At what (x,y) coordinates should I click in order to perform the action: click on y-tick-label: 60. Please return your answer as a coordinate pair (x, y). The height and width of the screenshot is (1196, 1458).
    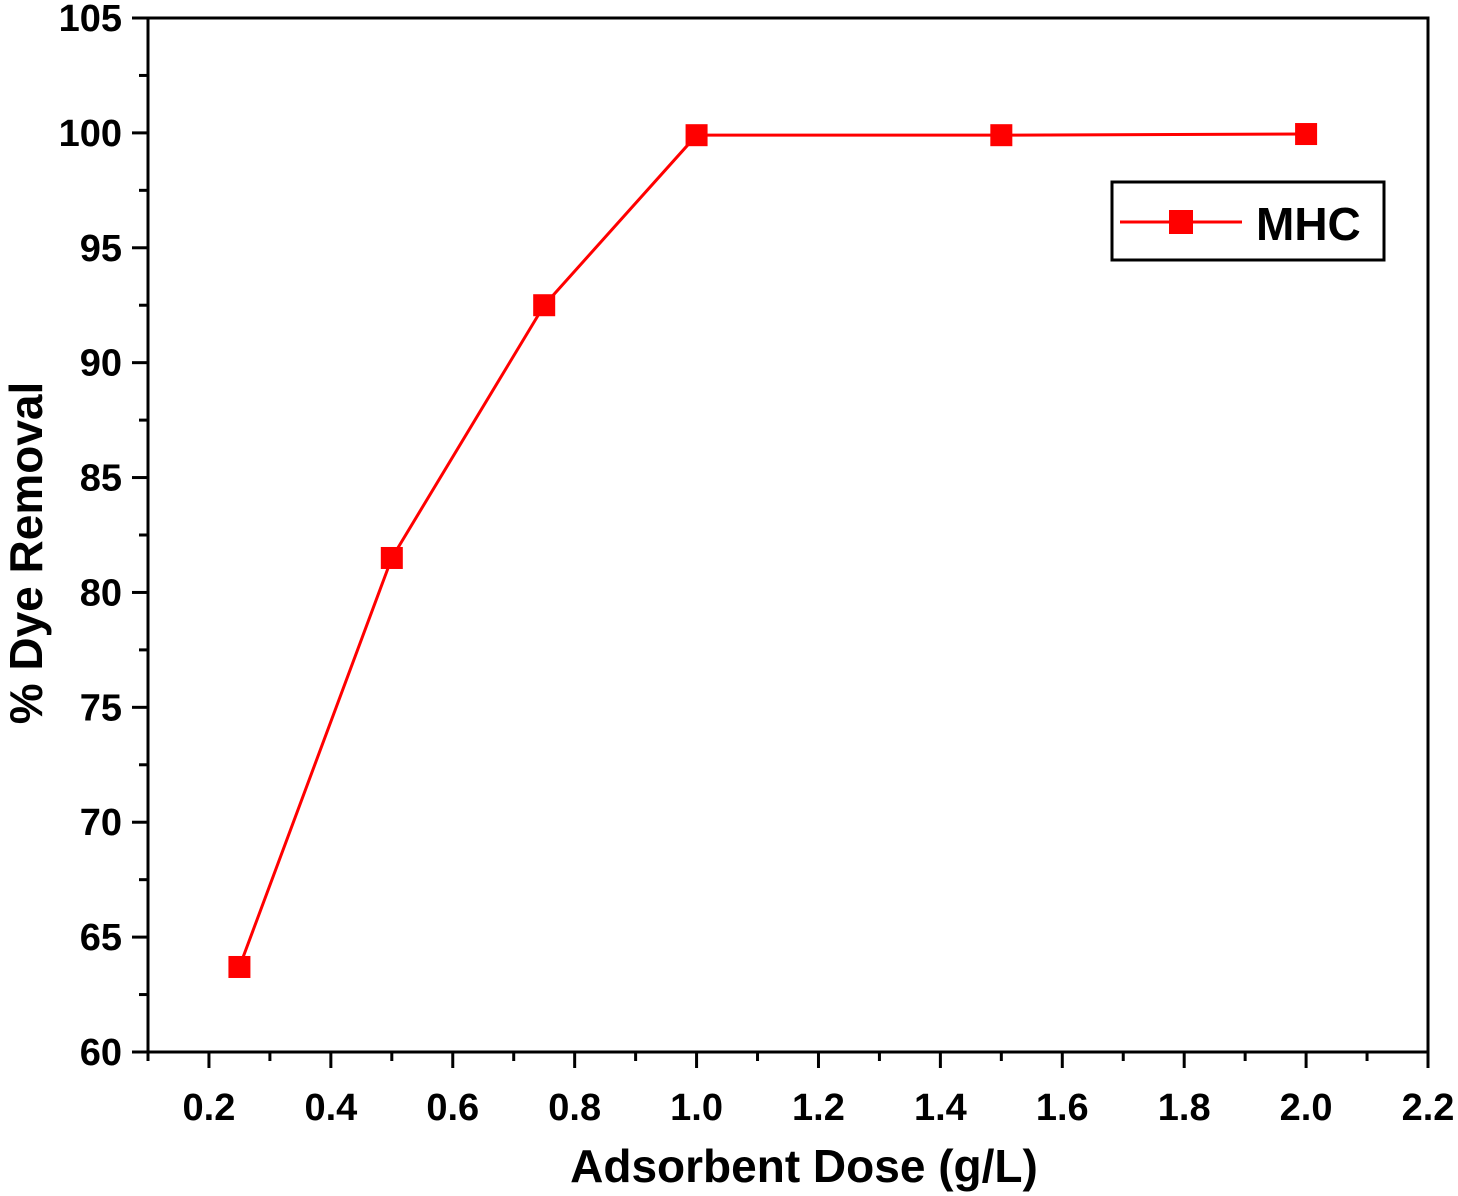
    Looking at the image, I should click on (101, 1053).